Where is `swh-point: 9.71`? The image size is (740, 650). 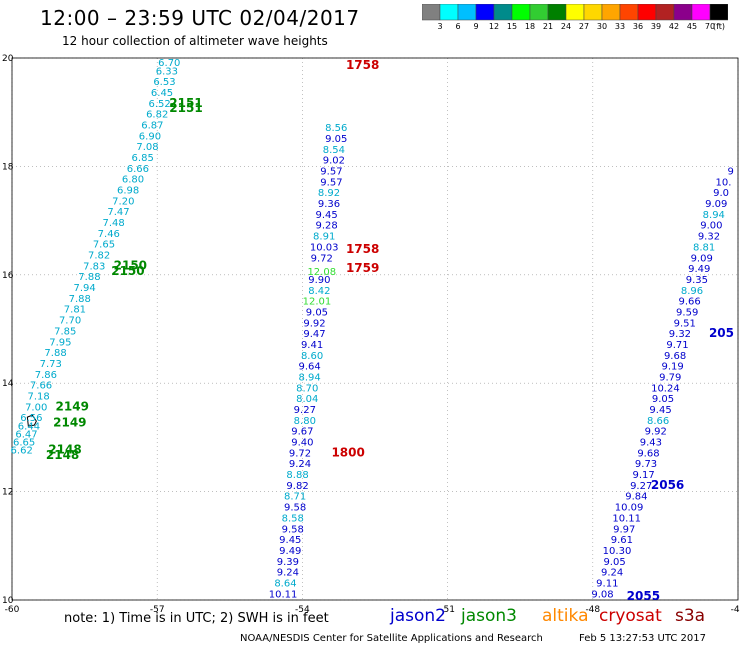 swh-point: 9.71 is located at coordinates (677, 345).